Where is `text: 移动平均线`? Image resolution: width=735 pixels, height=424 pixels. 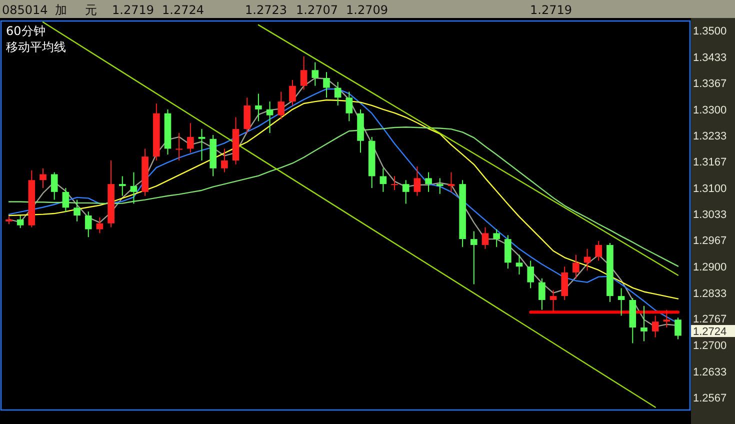 text: 移动平均线 is located at coordinates (36, 47).